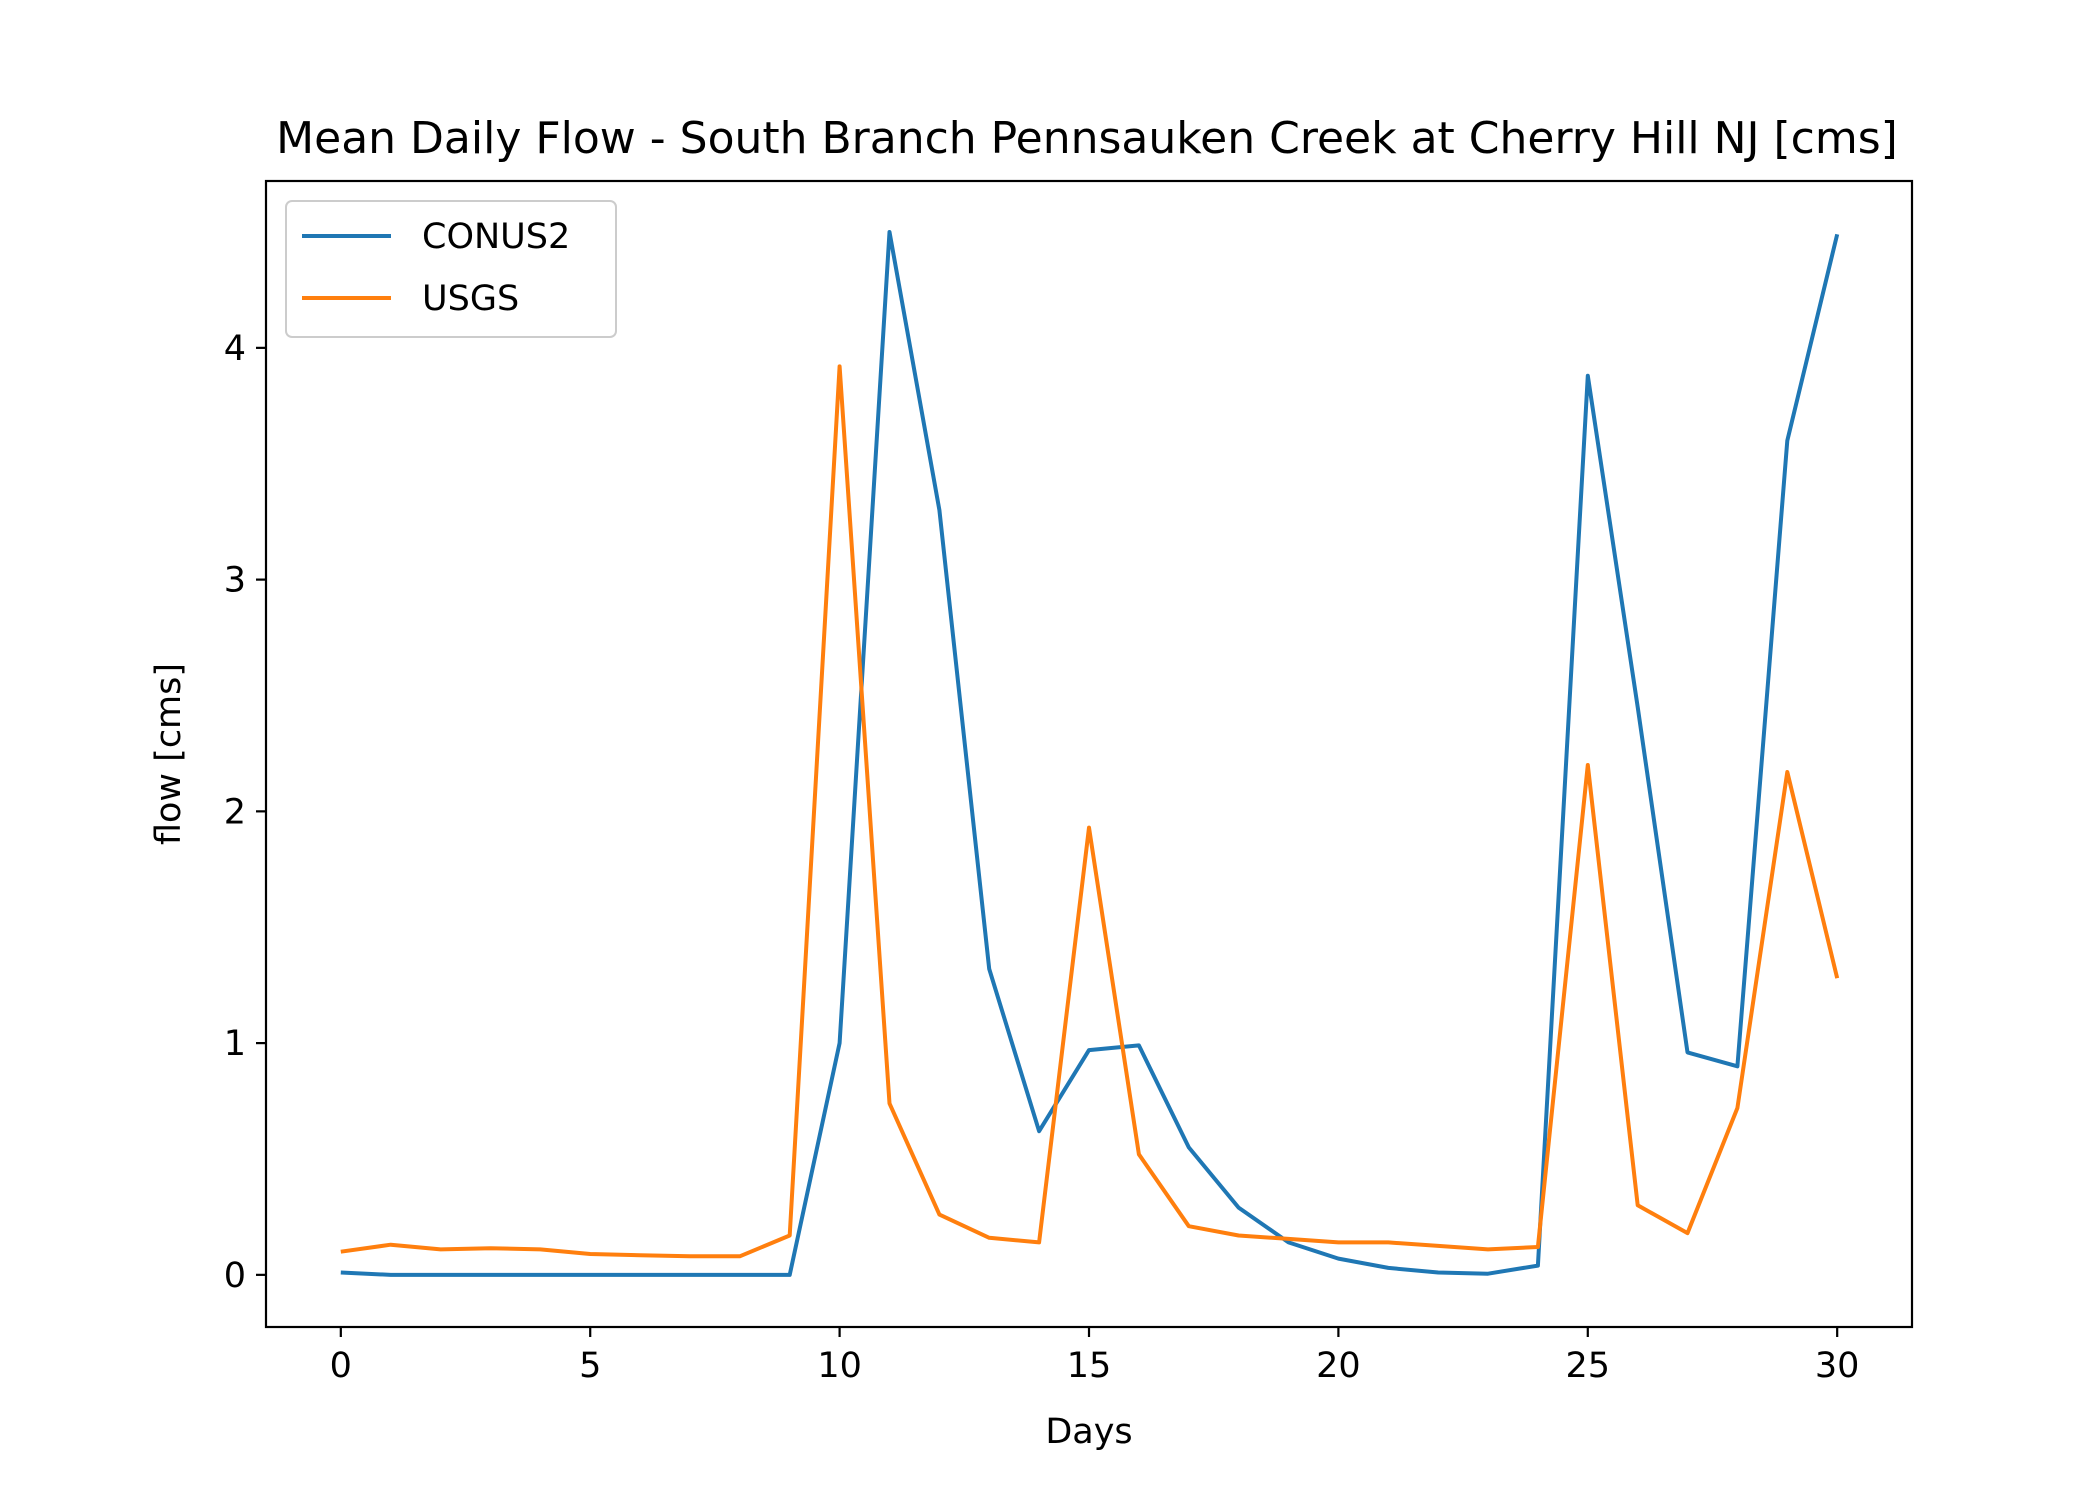  I want to click on y-tick-label: 3, so click(235, 581).